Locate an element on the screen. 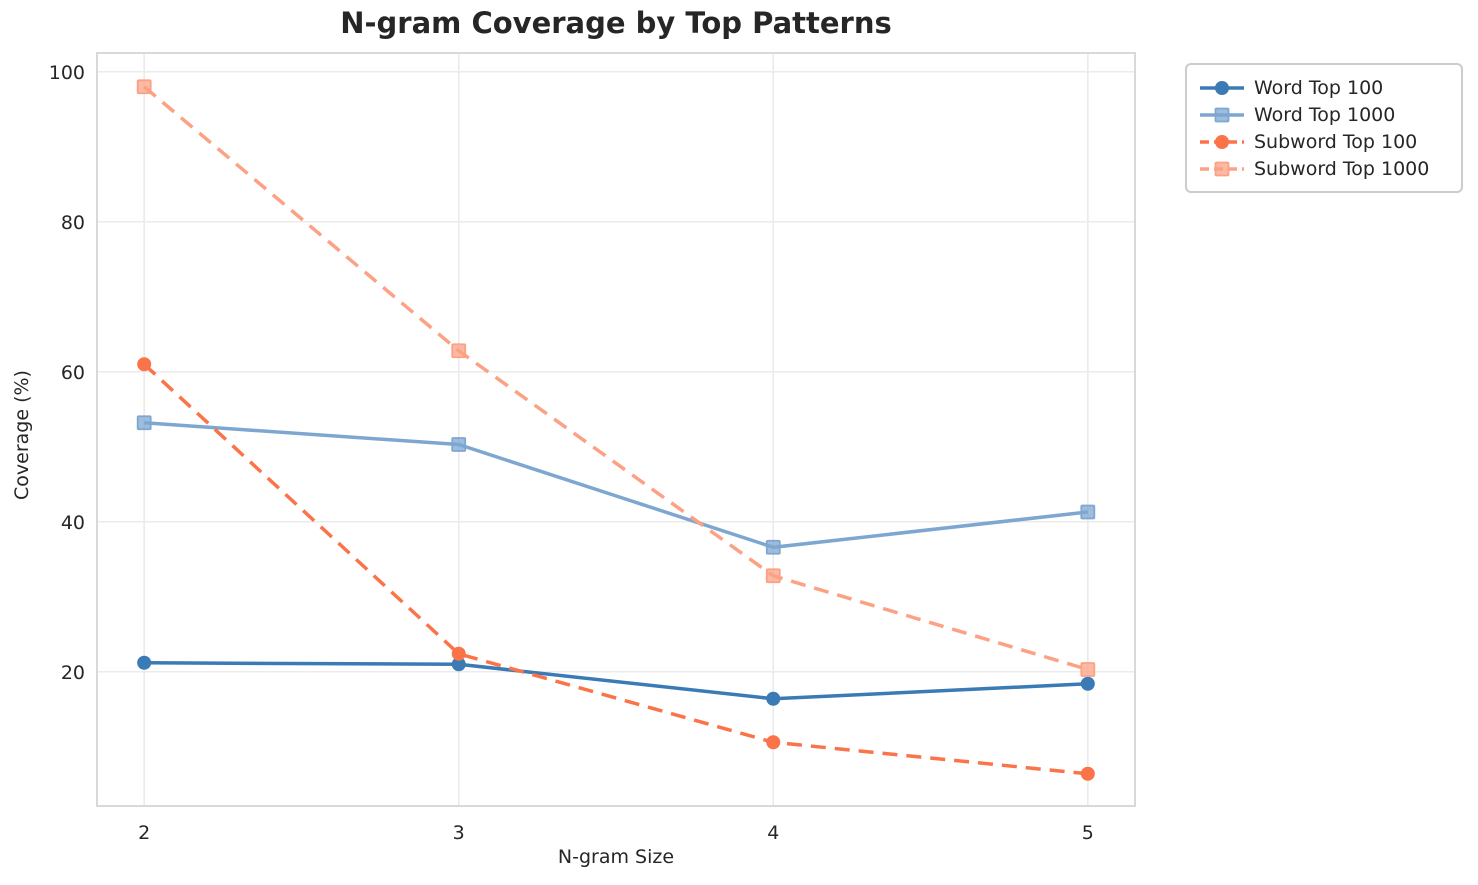 The image size is (1478, 885). y-tick-label: 60 is located at coordinates (73, 373).